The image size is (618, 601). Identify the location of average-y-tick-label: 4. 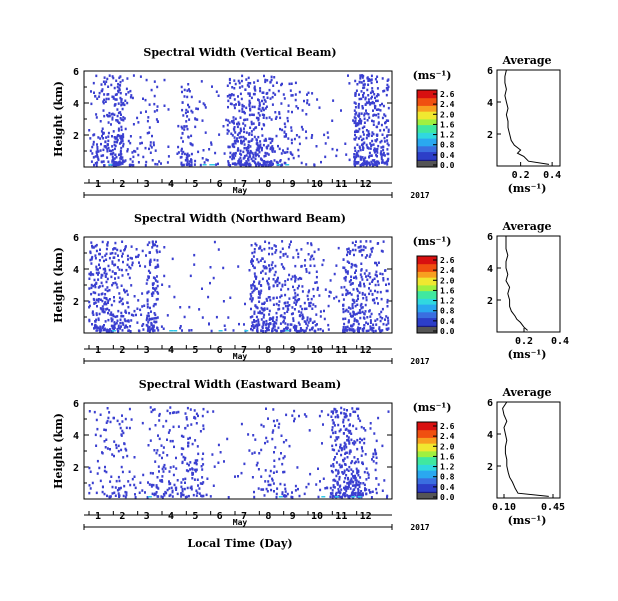
(490, 269).